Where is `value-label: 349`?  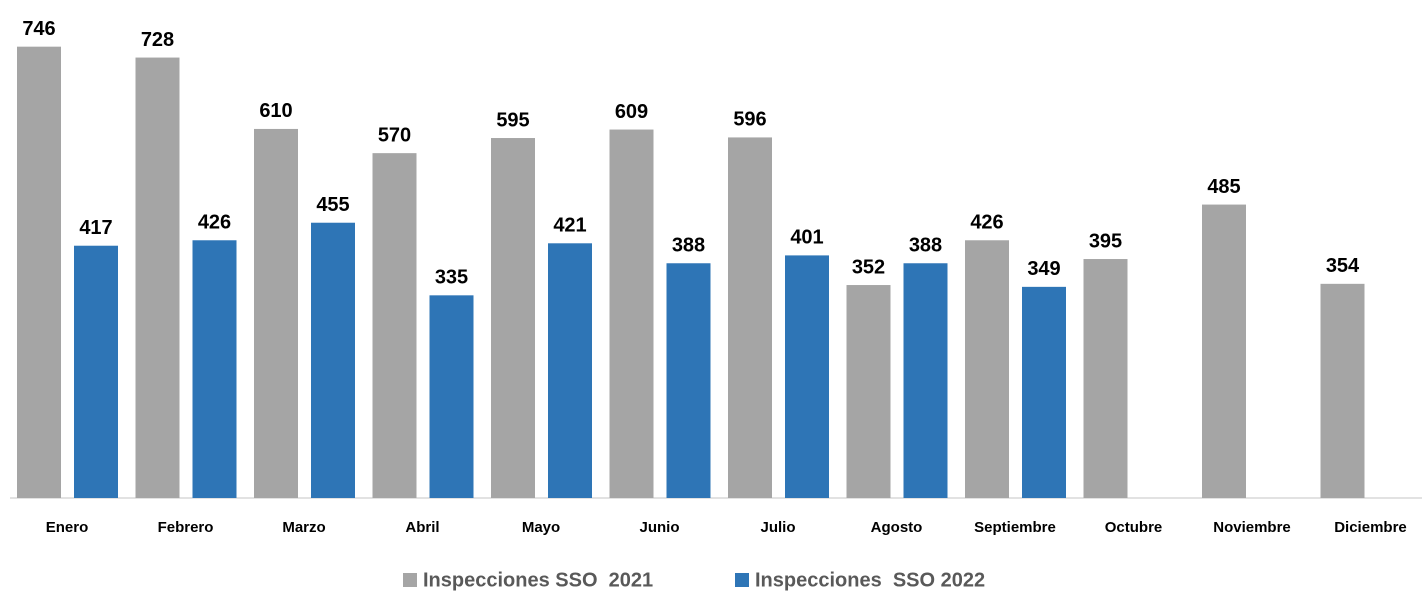
value-label: 349 is located at coordinates (1043, 269).